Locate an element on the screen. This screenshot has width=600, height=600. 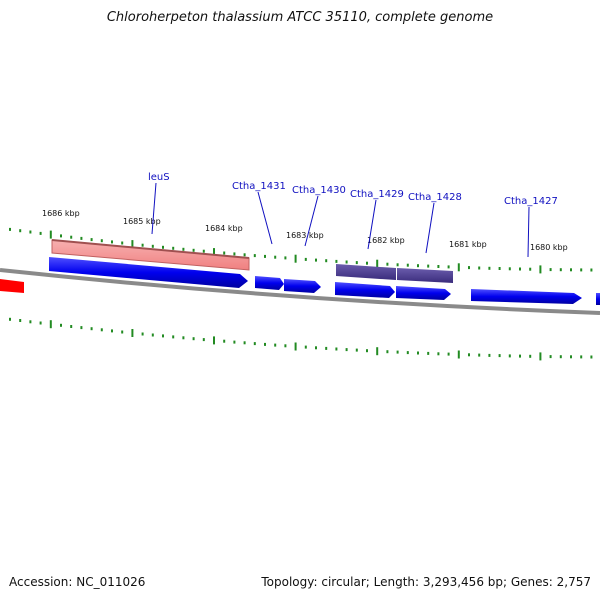
accession-text: Accession: NC_011026 is located at coordinates (77, 582).